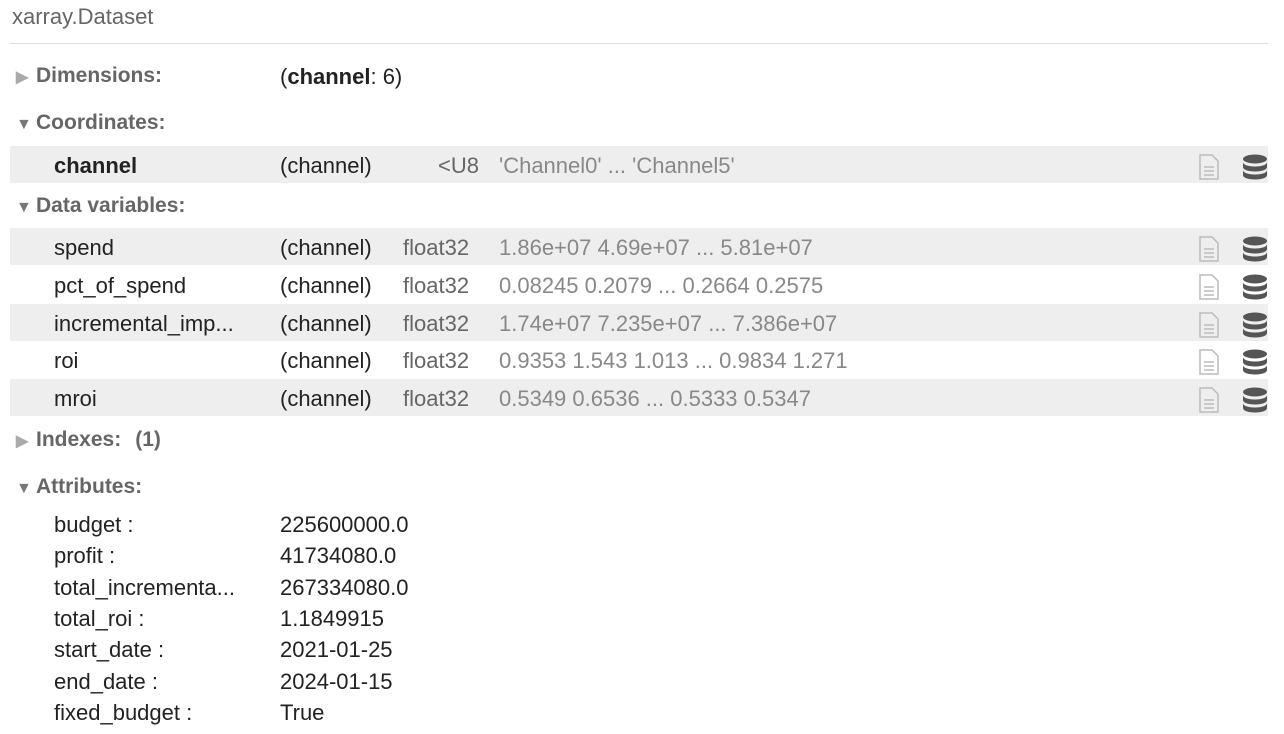 The image size is (1284, 734). Describe the element at coordinates (101, 122) in the screenshot. I see `section-label: Coordinates:` at that location.